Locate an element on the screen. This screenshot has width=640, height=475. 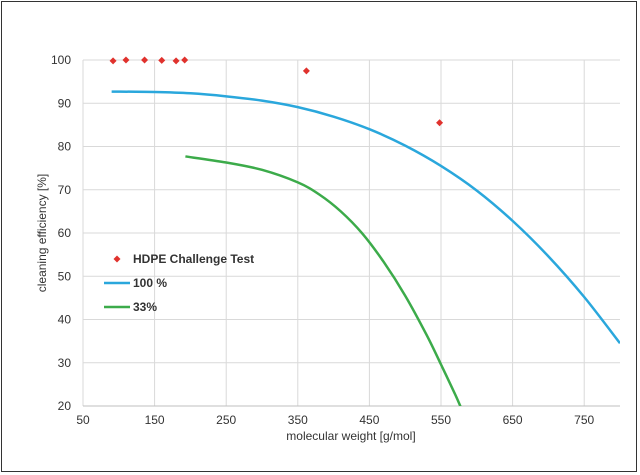
x-tick-label: 50 is located at coordinates (83, 420).